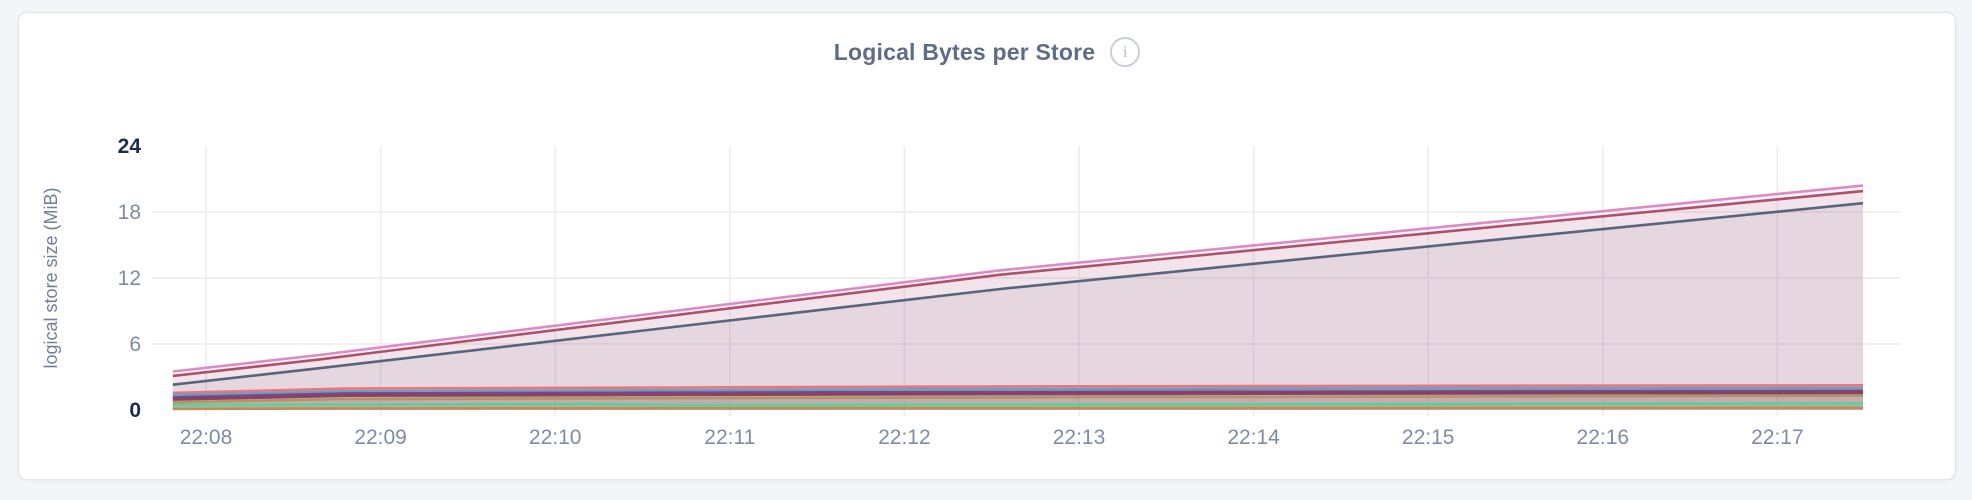 The height and width of the screenshot is (500, 1972). What do you see at coordinates (135, 410) in the screenshot?
I see `y-tick-label: 0` at bounding box center [135, 410].